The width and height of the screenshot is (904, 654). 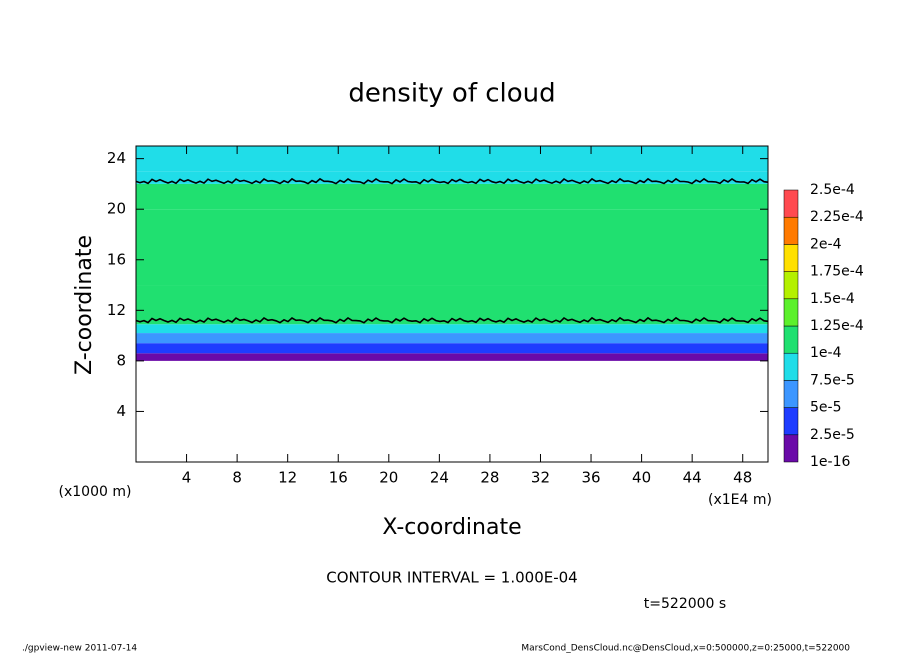 What do you see at coordinates (116, 158) in the screenshot?
I see `y-tick-label: 24` at bounding box center [116, 158].